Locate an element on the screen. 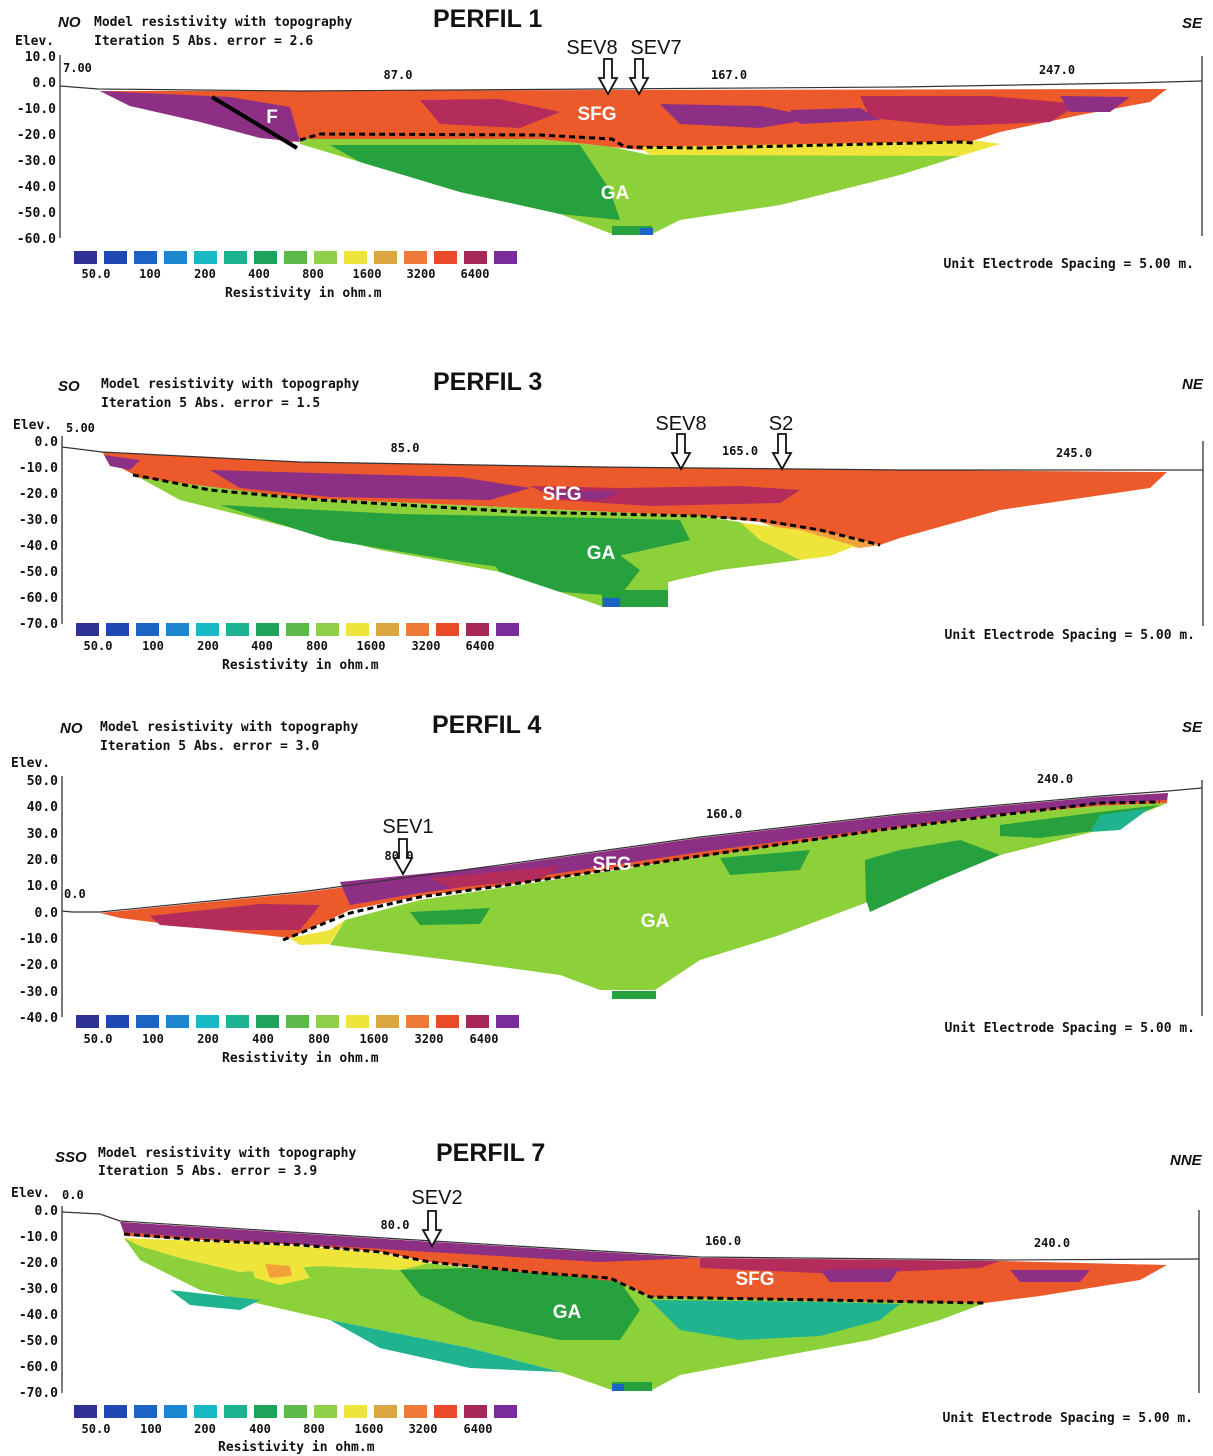  iteration-text: Iteration 5 Abs. error = 3.0 is located at coordinates (209, 746).